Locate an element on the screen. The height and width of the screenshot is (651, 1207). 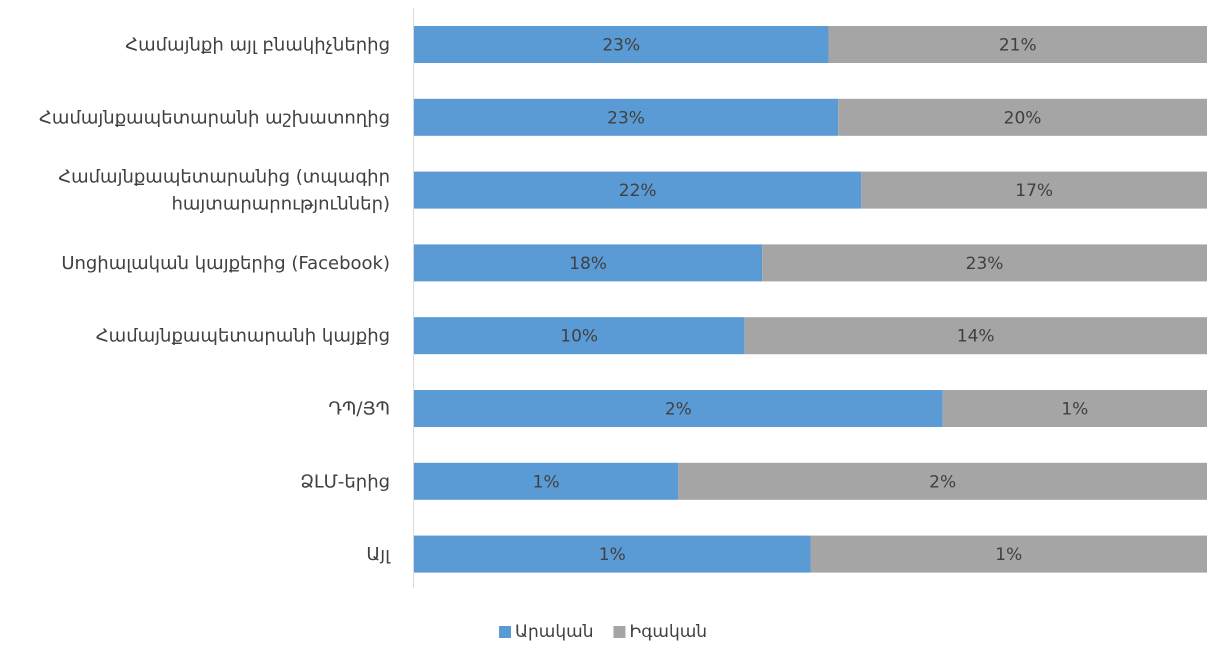
legend-swatch-male is located at coordinates (505, 632).